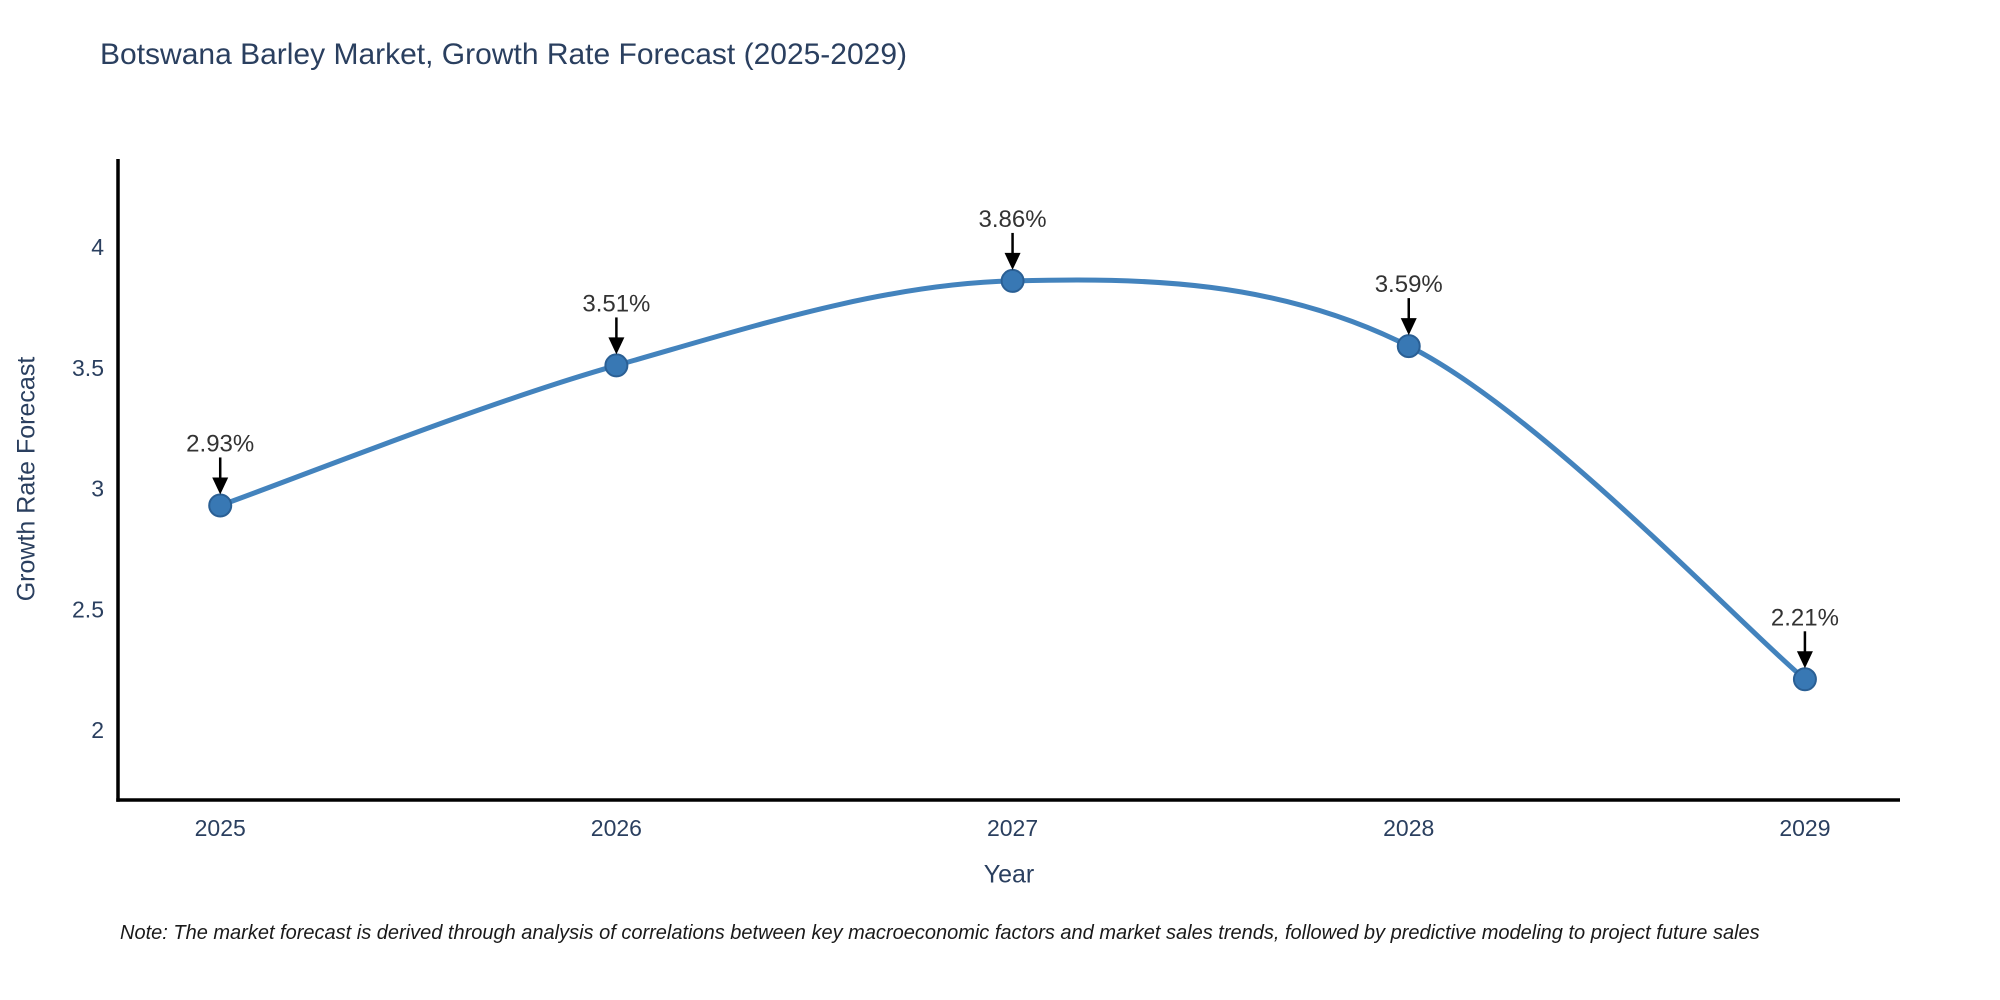 The height and width of the screenshot is (1000, 2000). I want to click on x-tick-label: 2026, so click(616, 828).